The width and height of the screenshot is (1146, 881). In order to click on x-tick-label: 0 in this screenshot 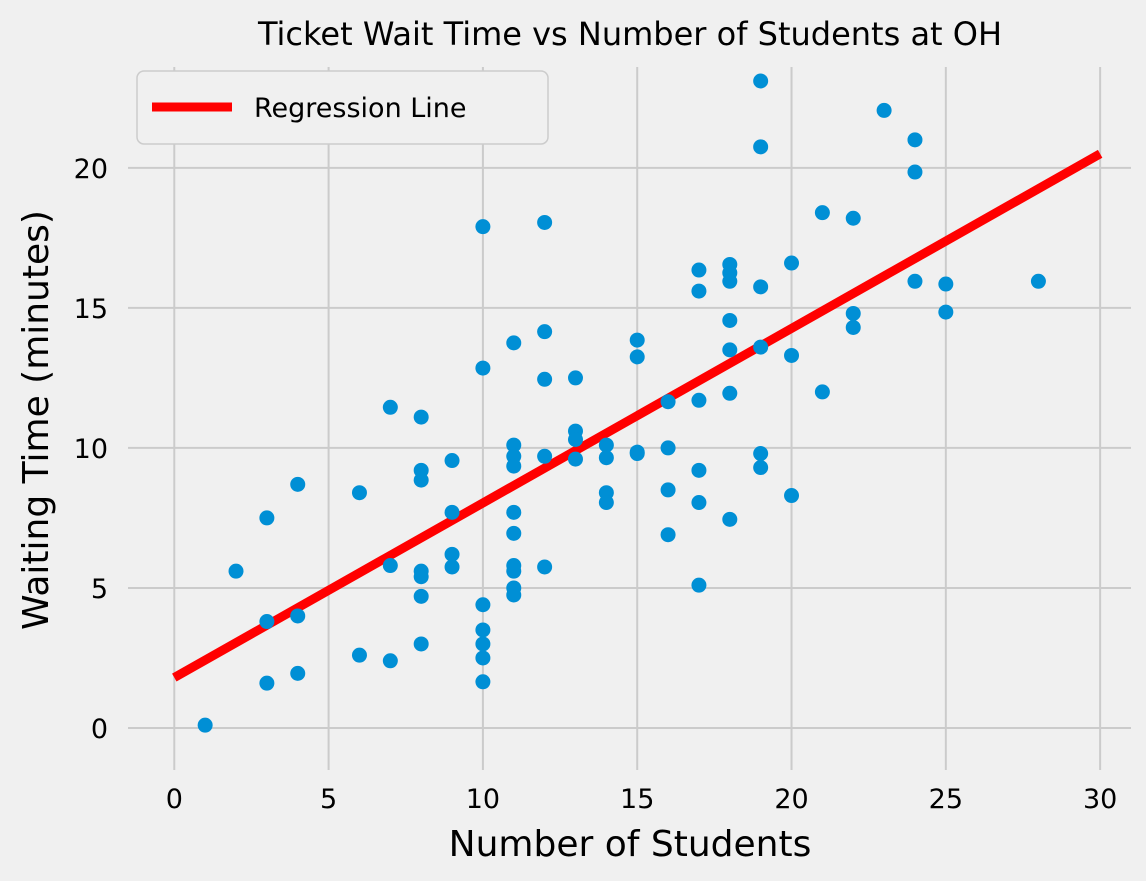, I will do `click(174, 799)`.